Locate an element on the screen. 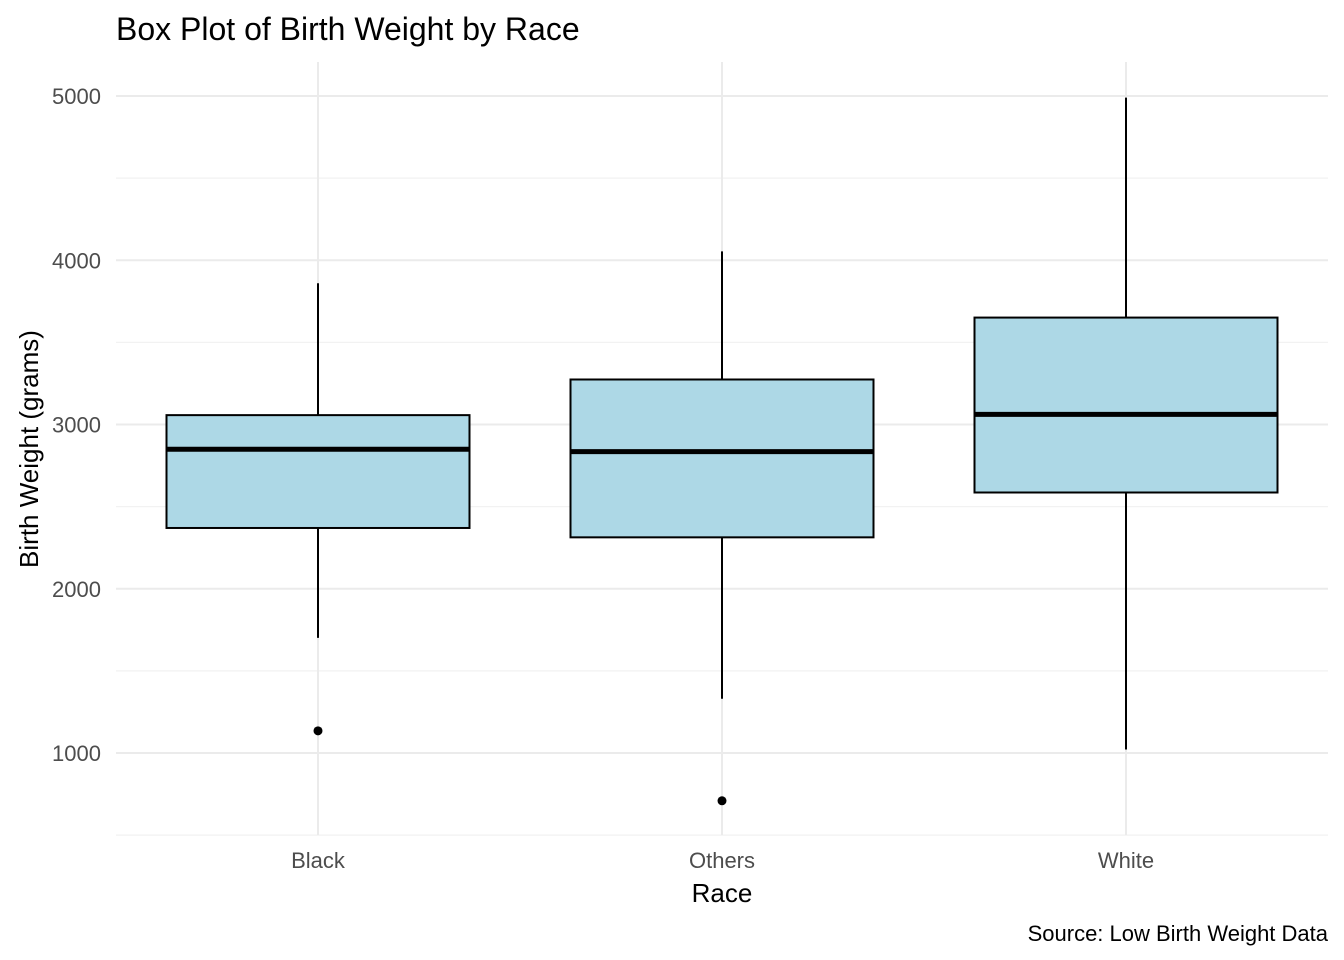 The width and height of the screenshot is (1344, 960). y-tick-label: 1000 is located at coordinates (76, 753).